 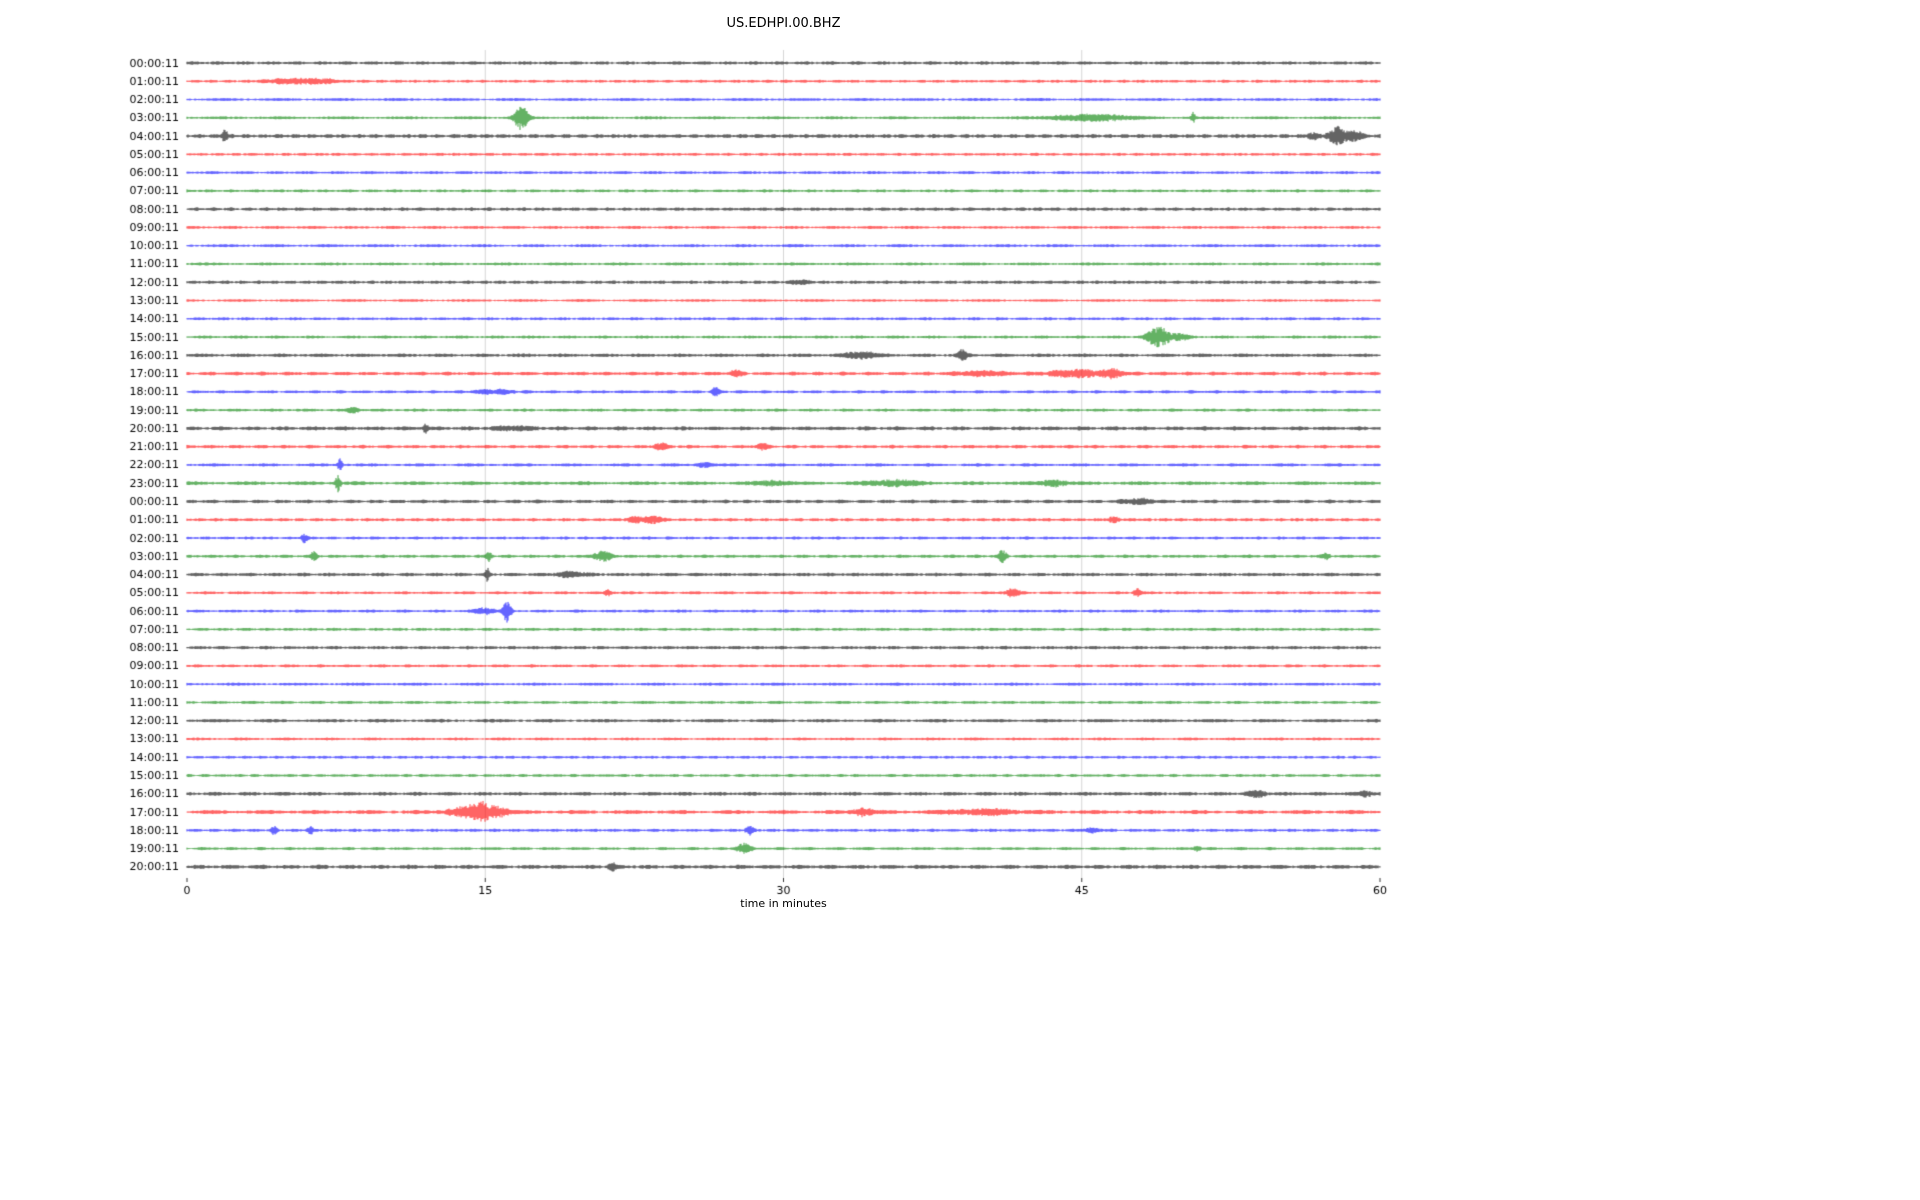 What do you see at coordinates (783, 903) in the screenshot?
I see `x-axis-label: time in minutes` at bounding box center [783, 903].